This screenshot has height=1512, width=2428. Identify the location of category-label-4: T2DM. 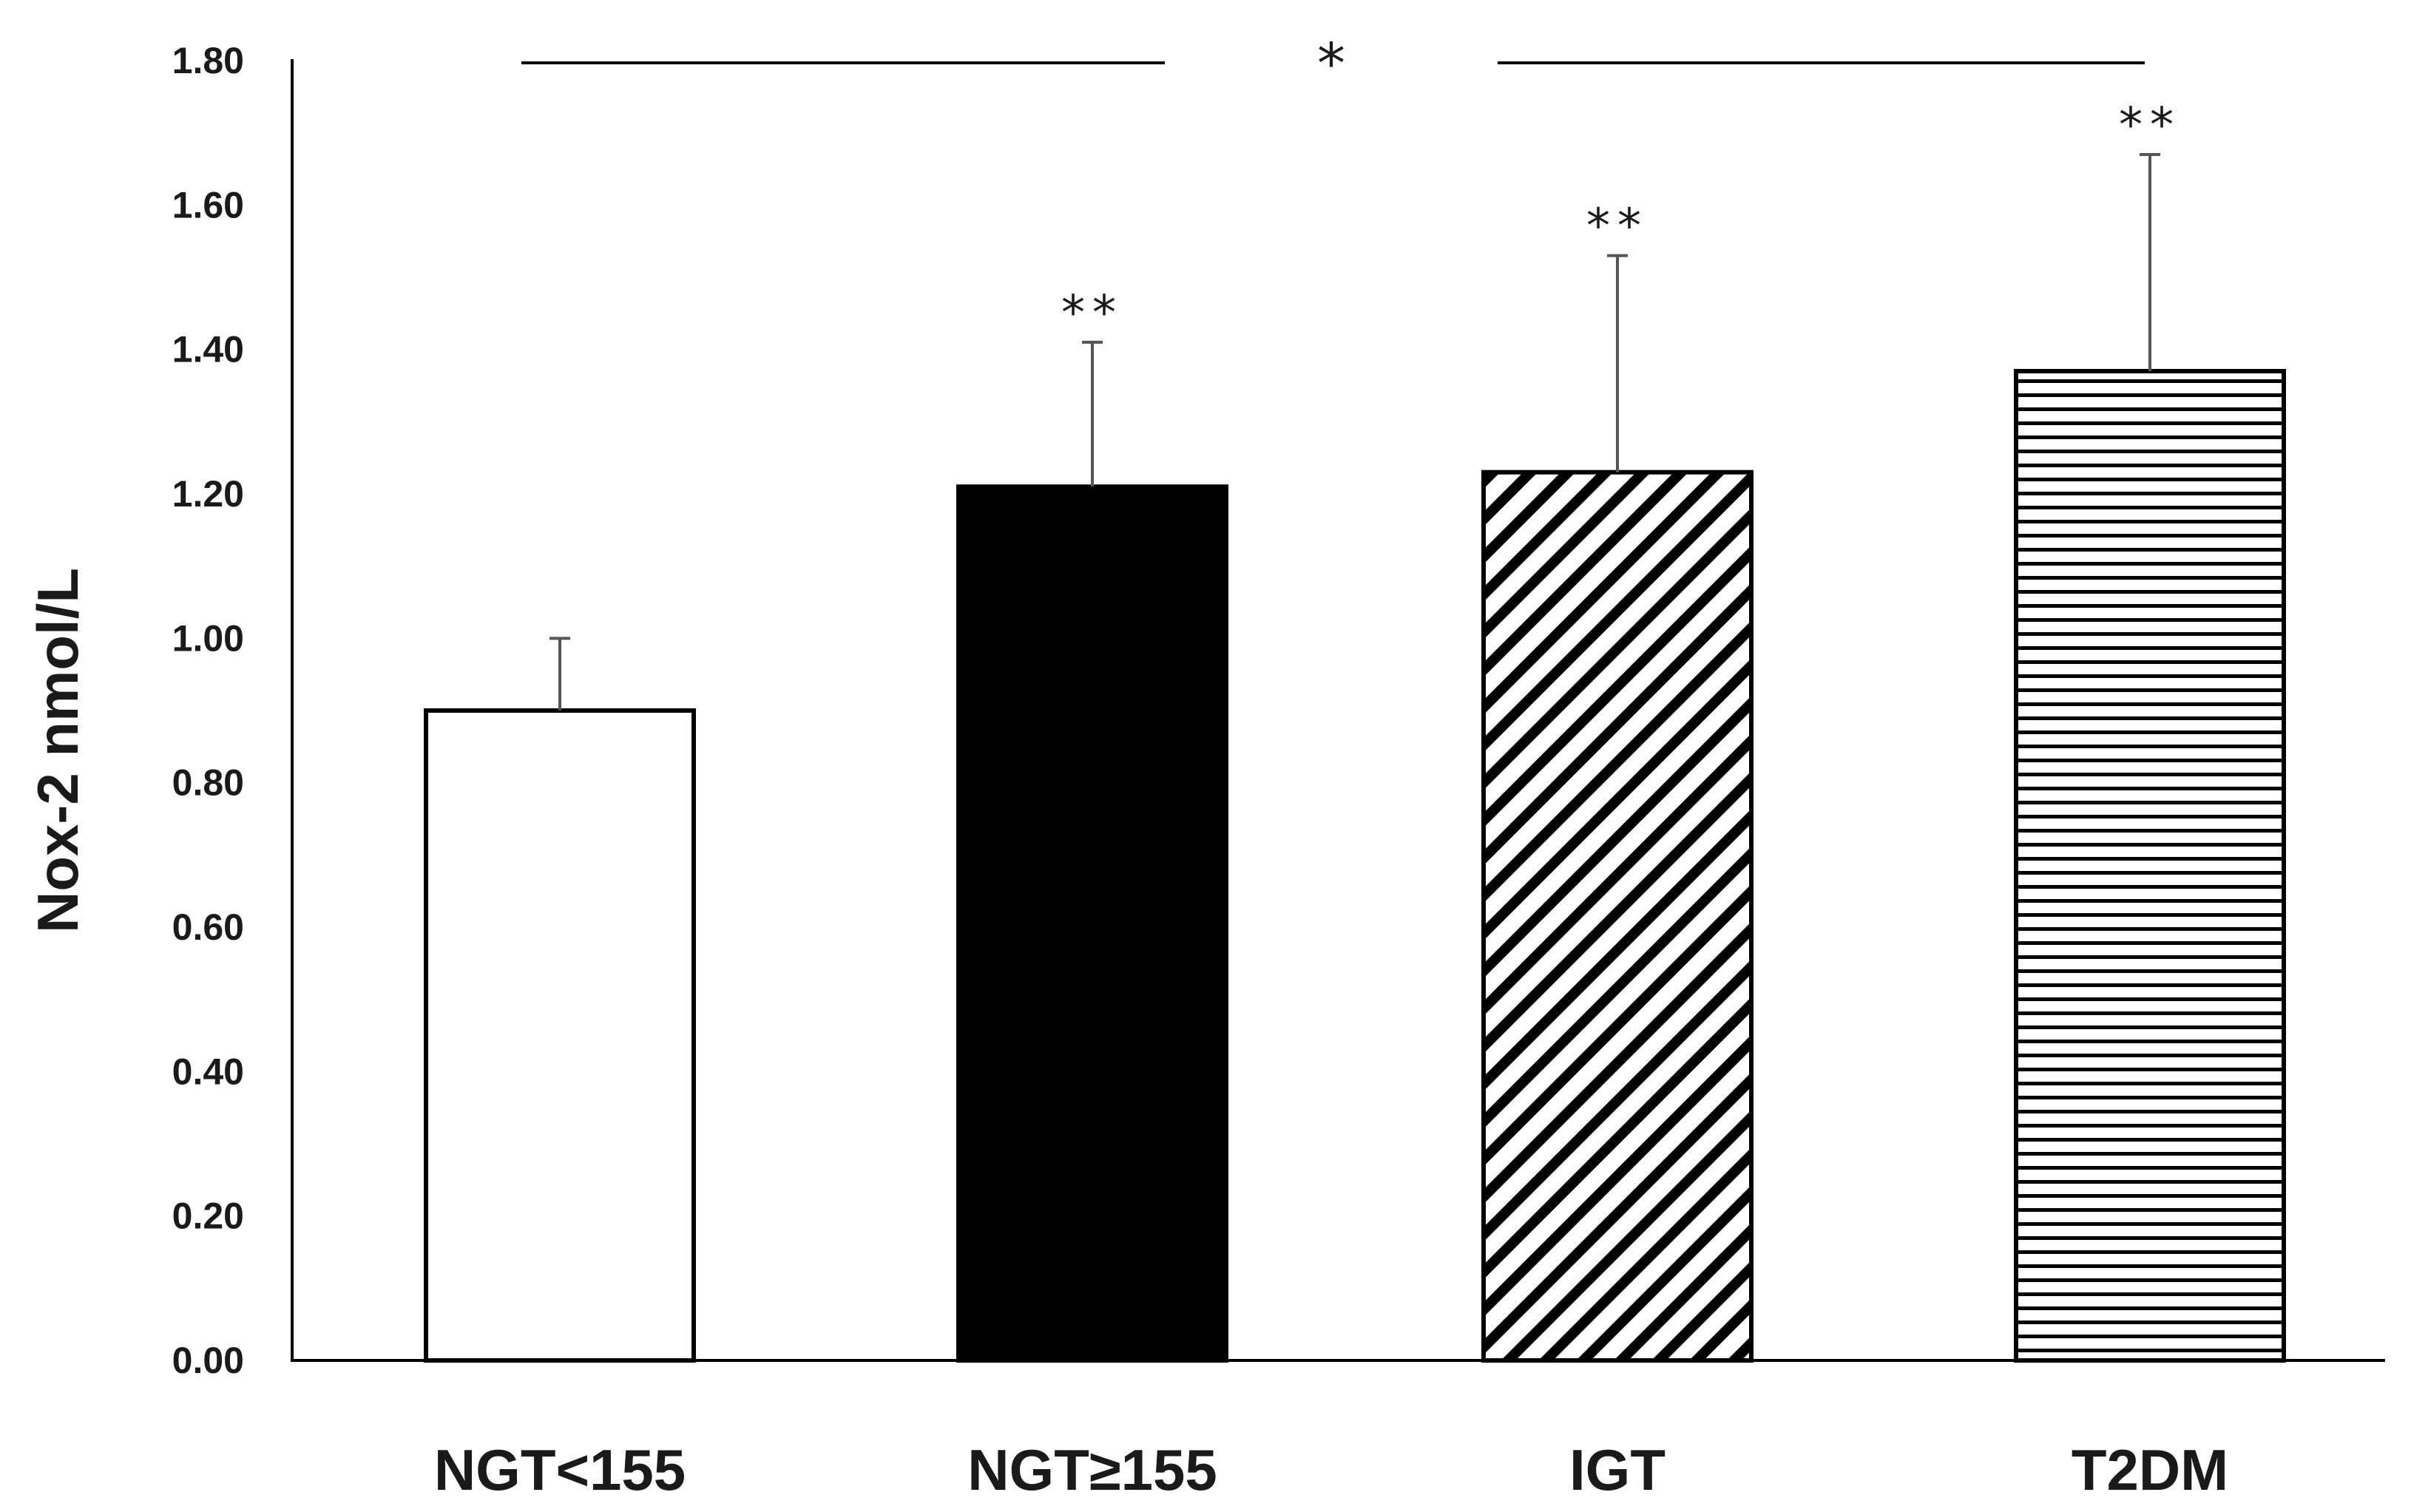
(2150, 1469).